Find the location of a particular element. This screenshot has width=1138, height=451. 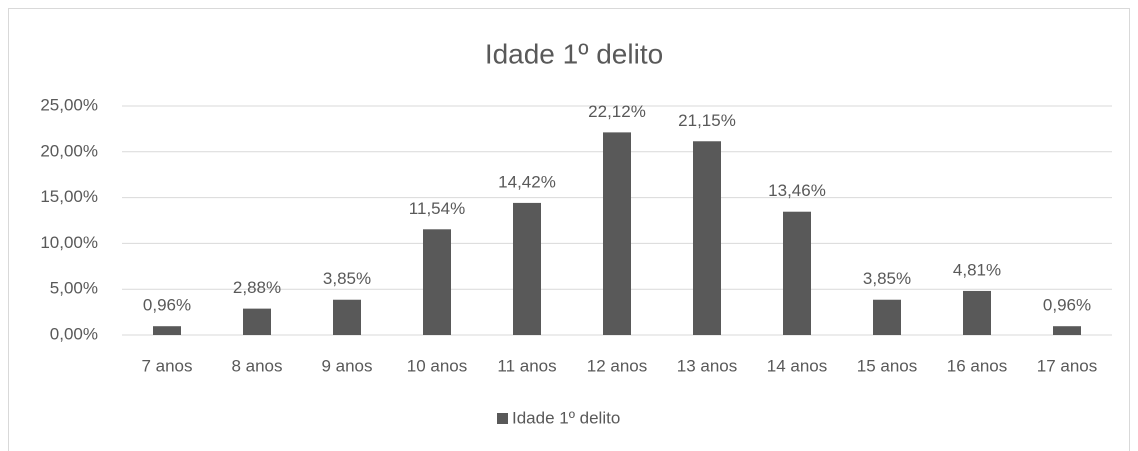

y-tick-label: 25,00% is located at coordinates (69, 104).